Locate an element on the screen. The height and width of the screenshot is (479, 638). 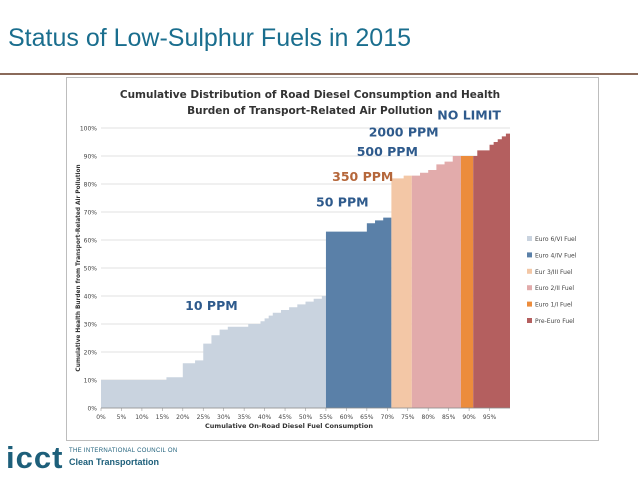
x-tick-label: 90% is located at coordinates (469, 417).